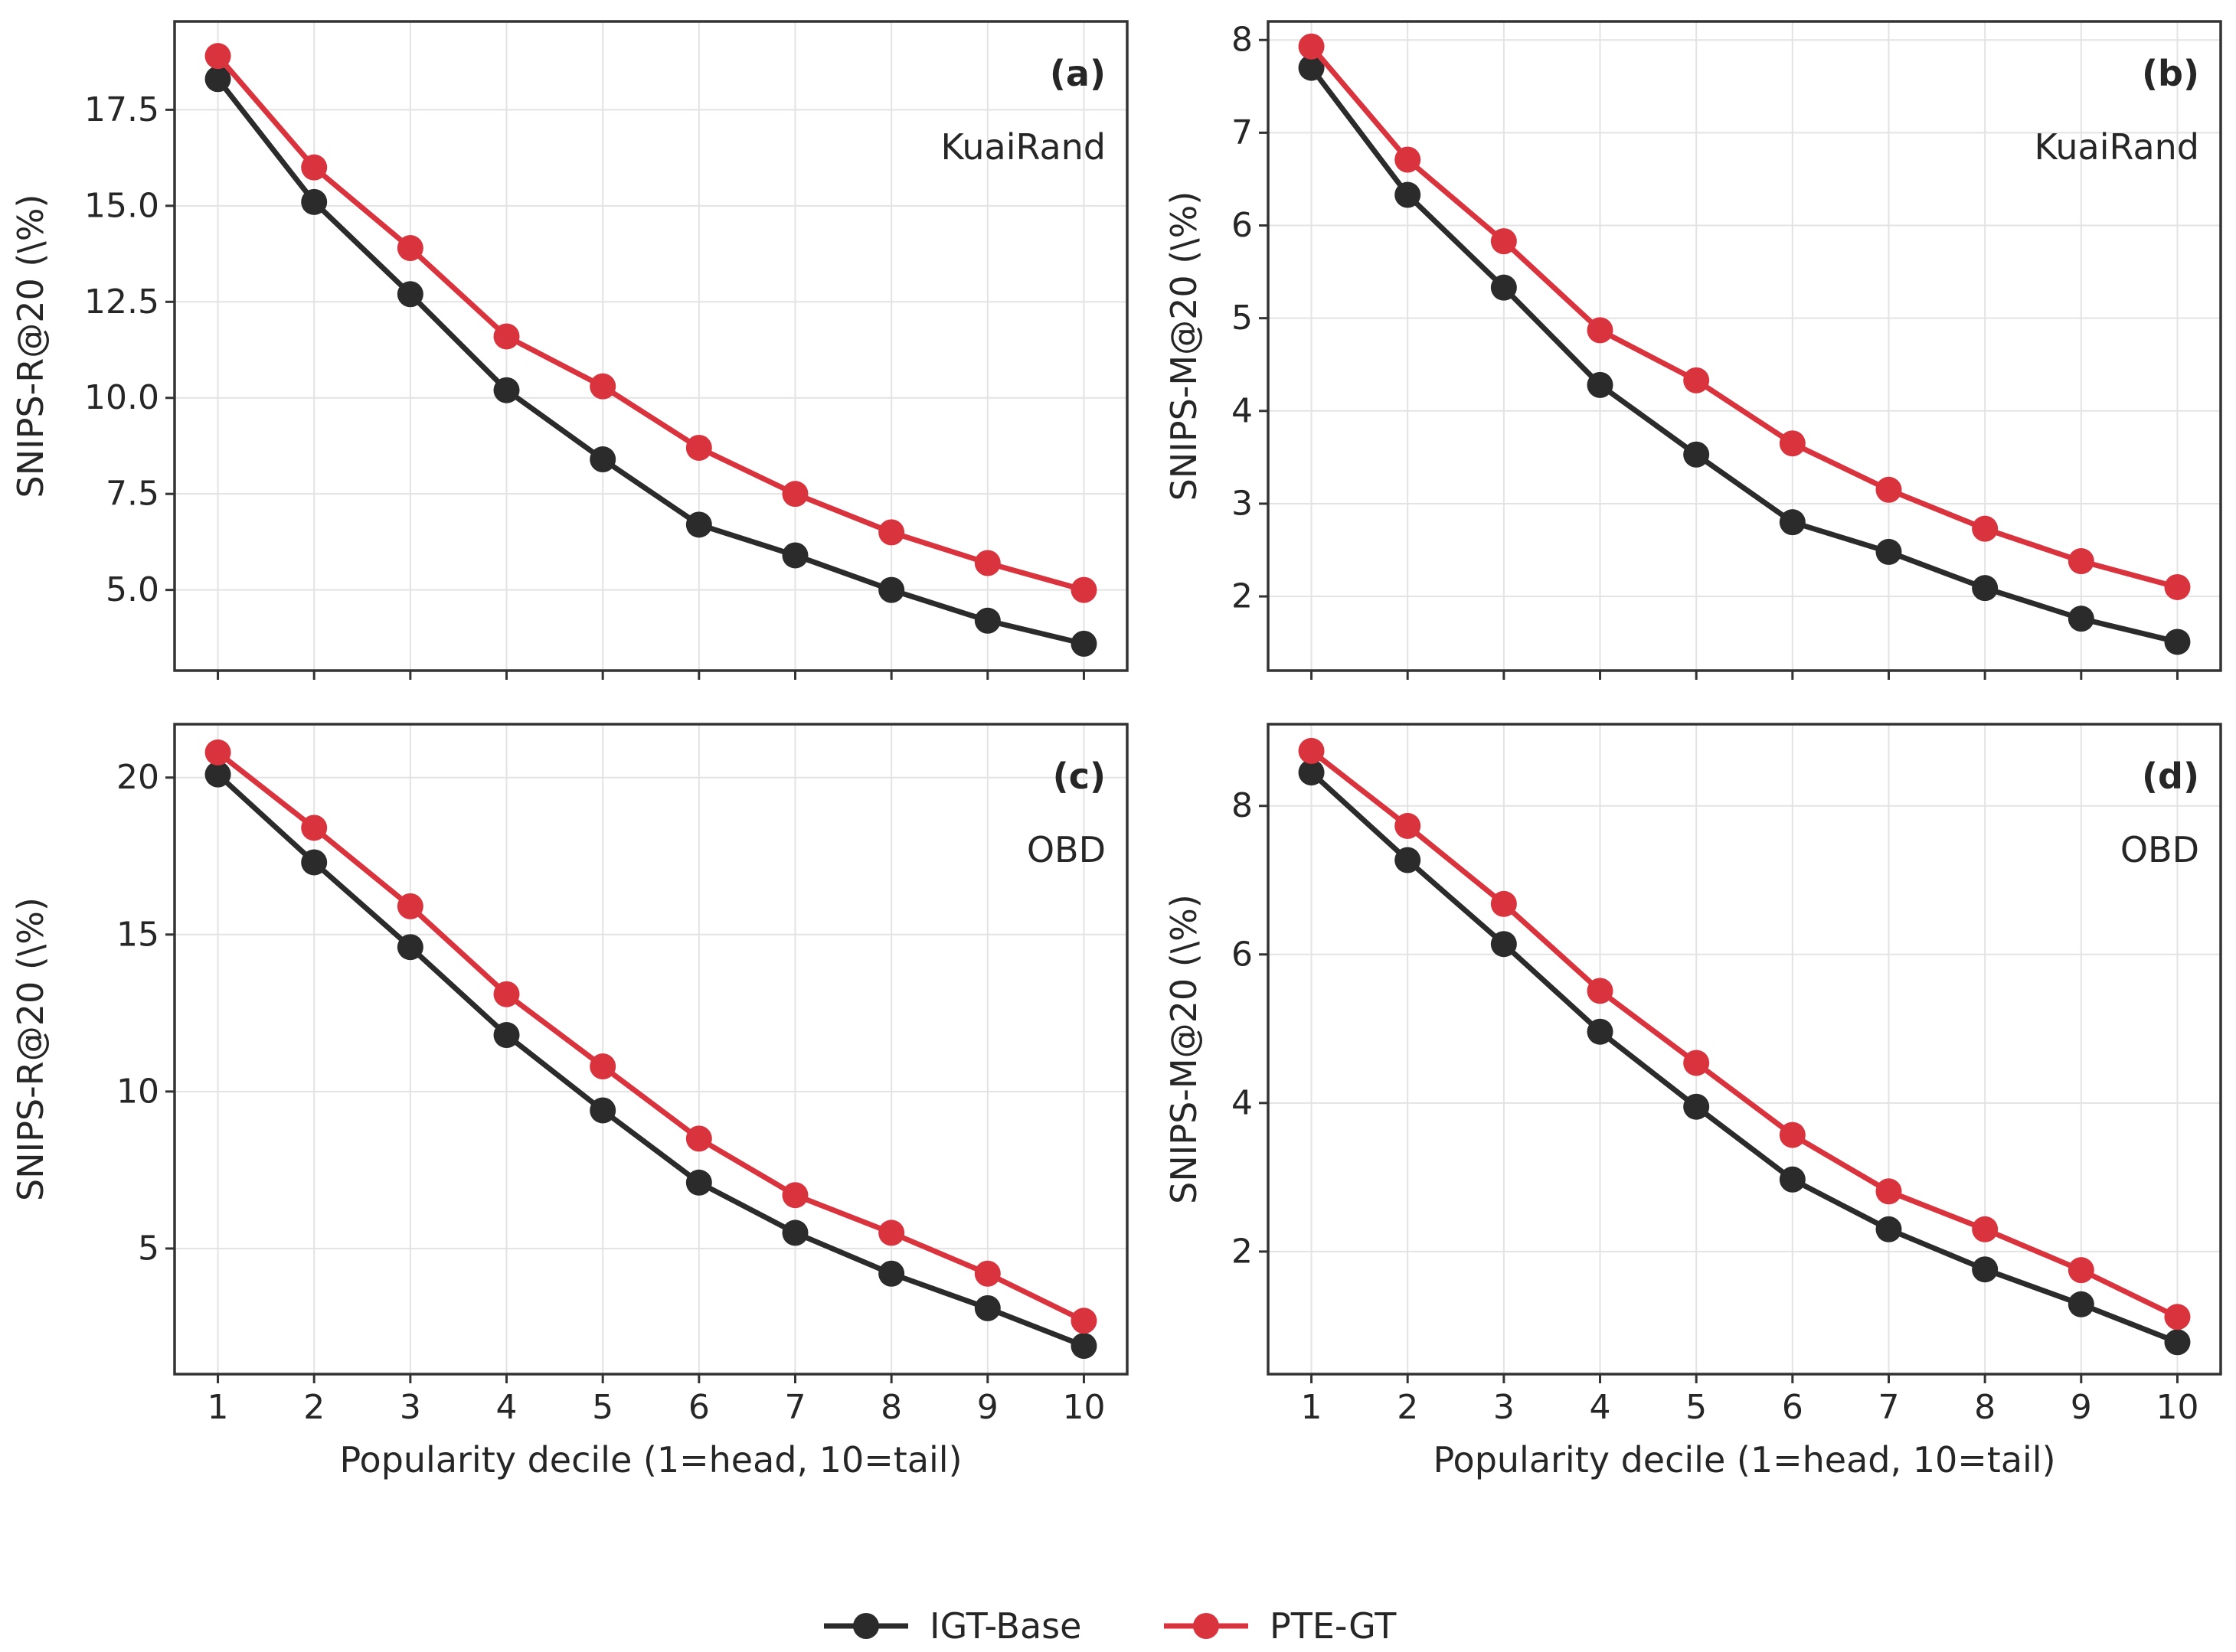 Image resolution: width=2236 pixels, height=1652 pixels. What do you see at coordinates (866, 1626) in the screenshot?
I see `legend-marker-igt-base` at bounding box center [866, 1626].